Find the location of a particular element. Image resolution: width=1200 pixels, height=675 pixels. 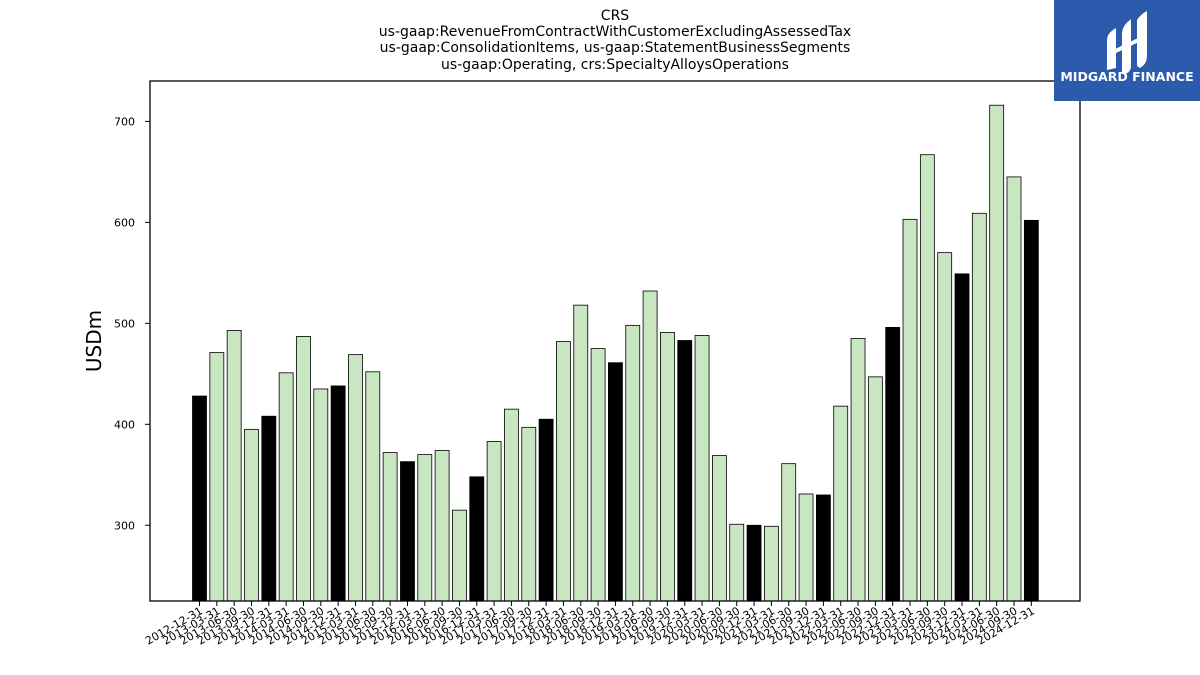

chart-title-line-1: CRS is located at coordinates (615, 16).